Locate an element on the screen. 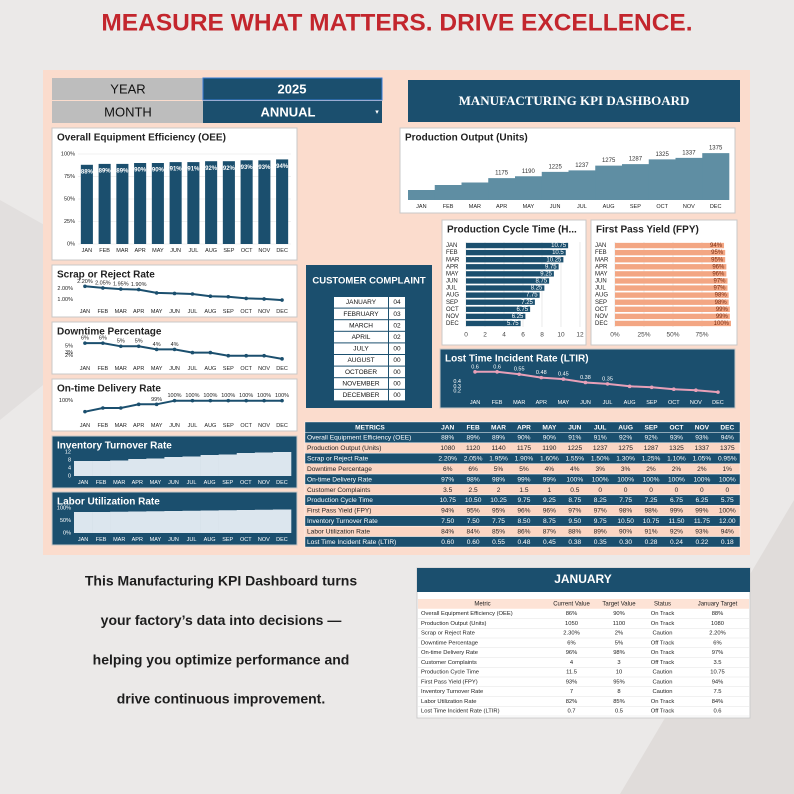 This screenshot has width=794, height=794. january-cell: Off Track is located at coordinates (663, 643).